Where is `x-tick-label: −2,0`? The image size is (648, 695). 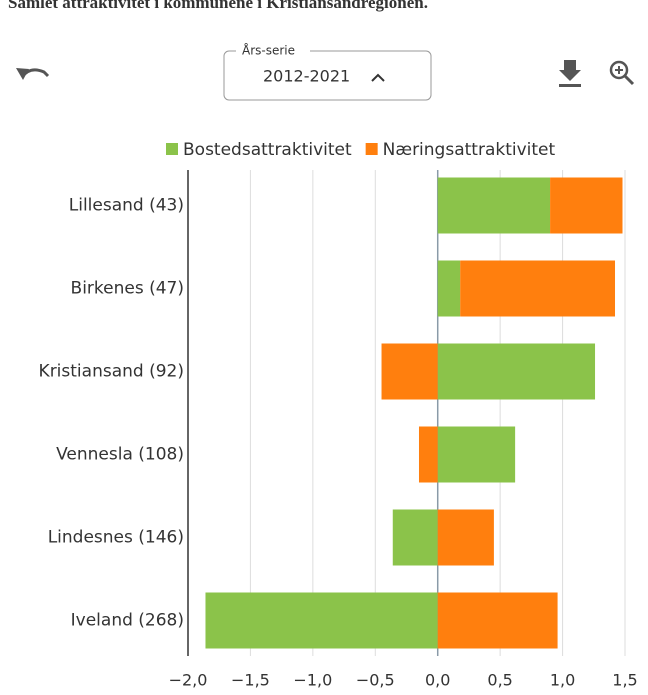
x-tick-label: −2,0 is located at coordinates (188, 680).